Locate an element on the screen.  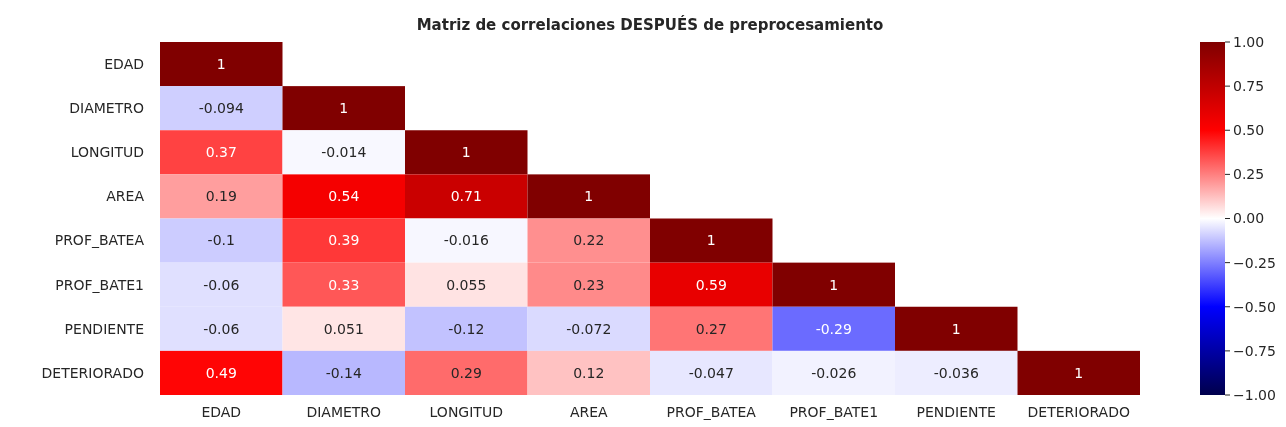
y-tick-label: DETERIORADO is located at coordinates (92, 372).